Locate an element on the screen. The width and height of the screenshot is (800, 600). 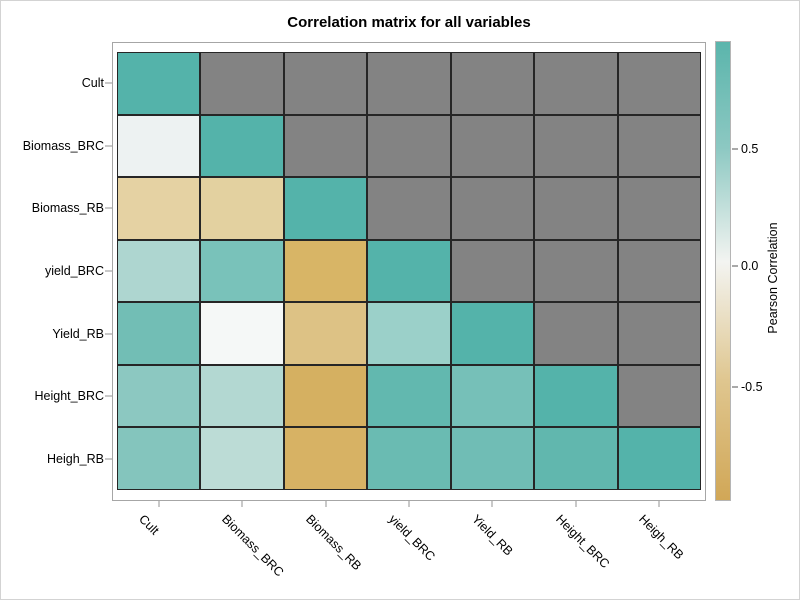
colorbar-tick-label-0.5: 0.5 is located at coordinates (750, 149).